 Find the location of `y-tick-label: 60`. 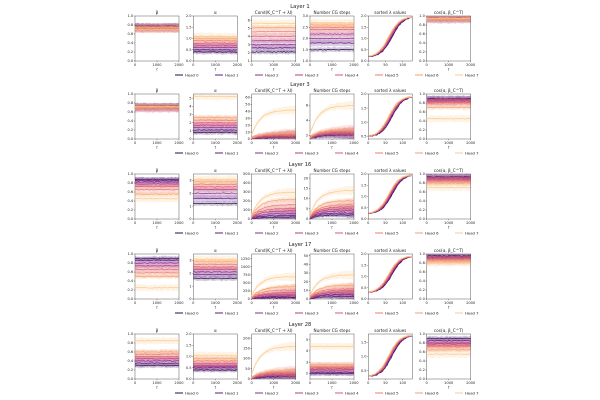

y-tick-label: 60 is located at coordinates (247, 98).